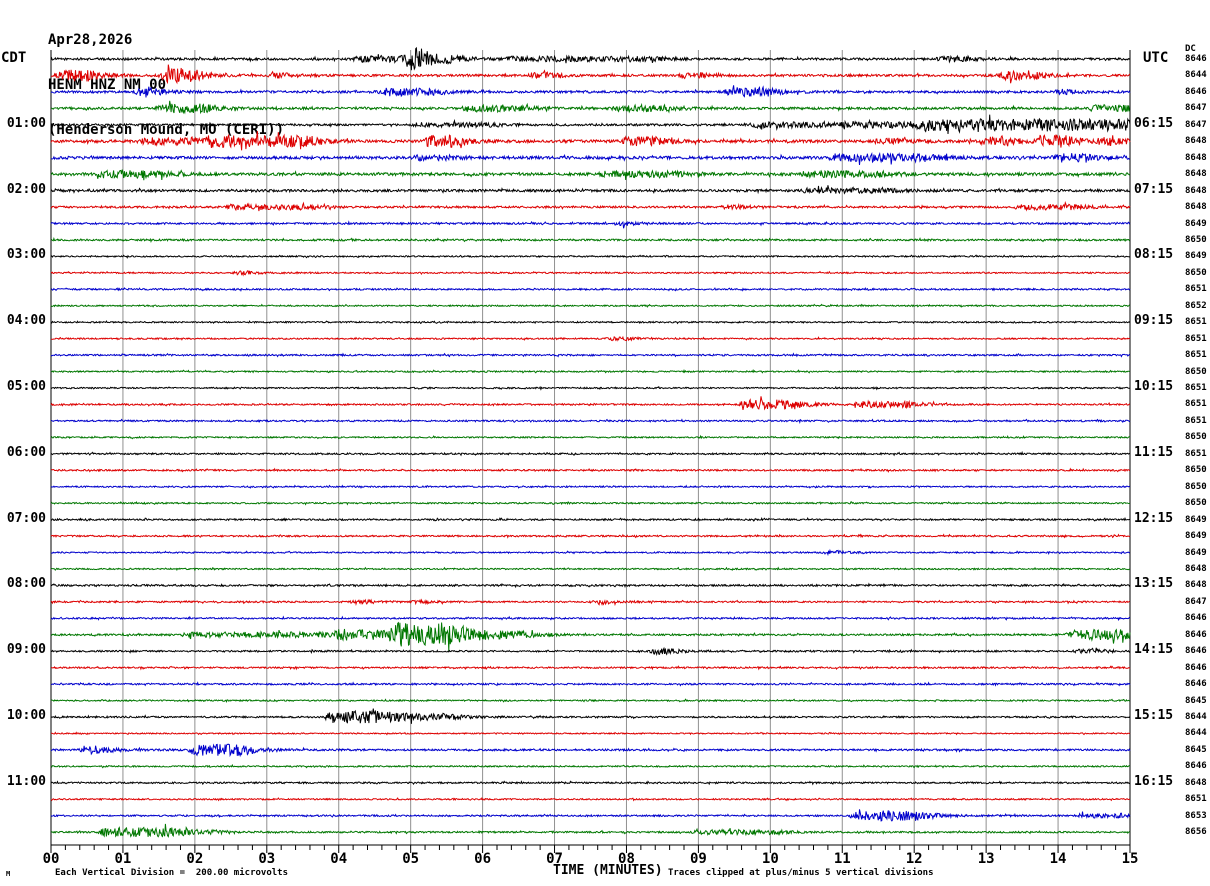 This screenshot has width=1210, height=886. Describe the element at coordinates (1156, 58) in the screenshot. I see `right-axis-label: UTC` at that location.